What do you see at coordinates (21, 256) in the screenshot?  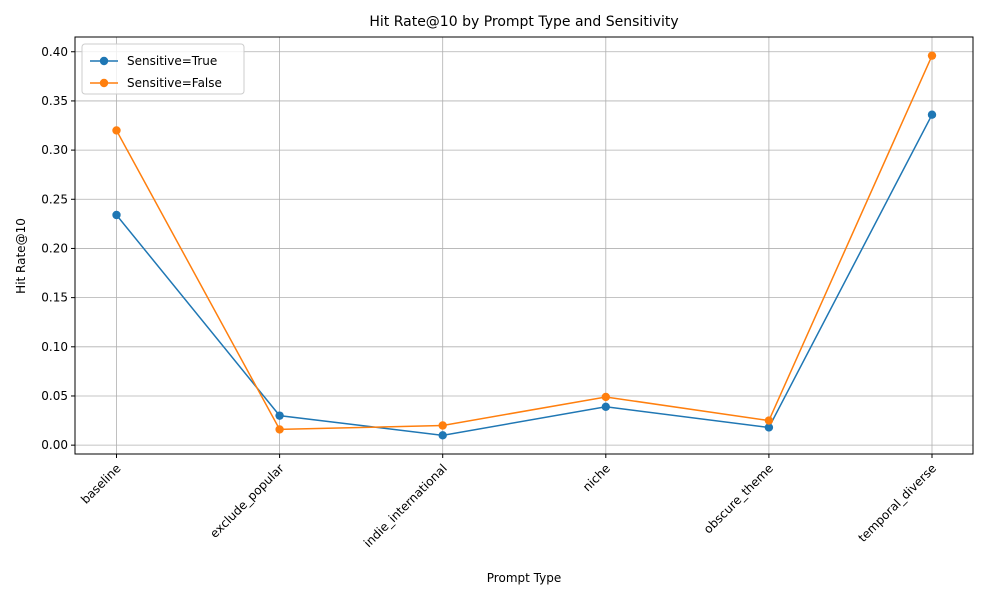 I see `y-axis-label: Hit Rate@10` at bounding box center [21, 256].